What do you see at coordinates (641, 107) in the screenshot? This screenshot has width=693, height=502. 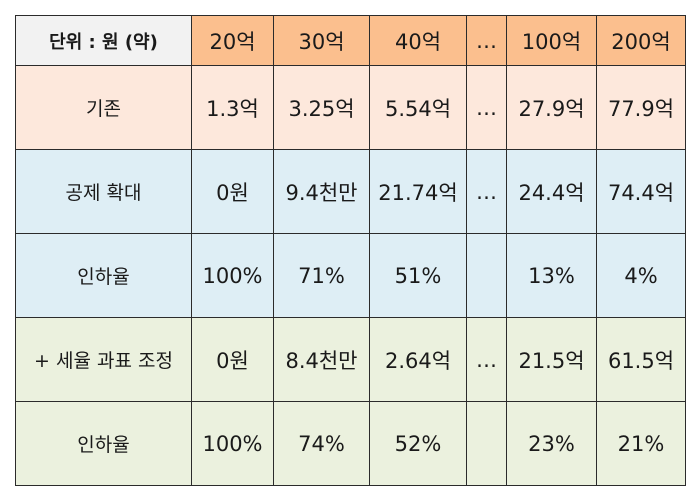 I see `table-cell: 77.9억` at bounding box center [641, 107].